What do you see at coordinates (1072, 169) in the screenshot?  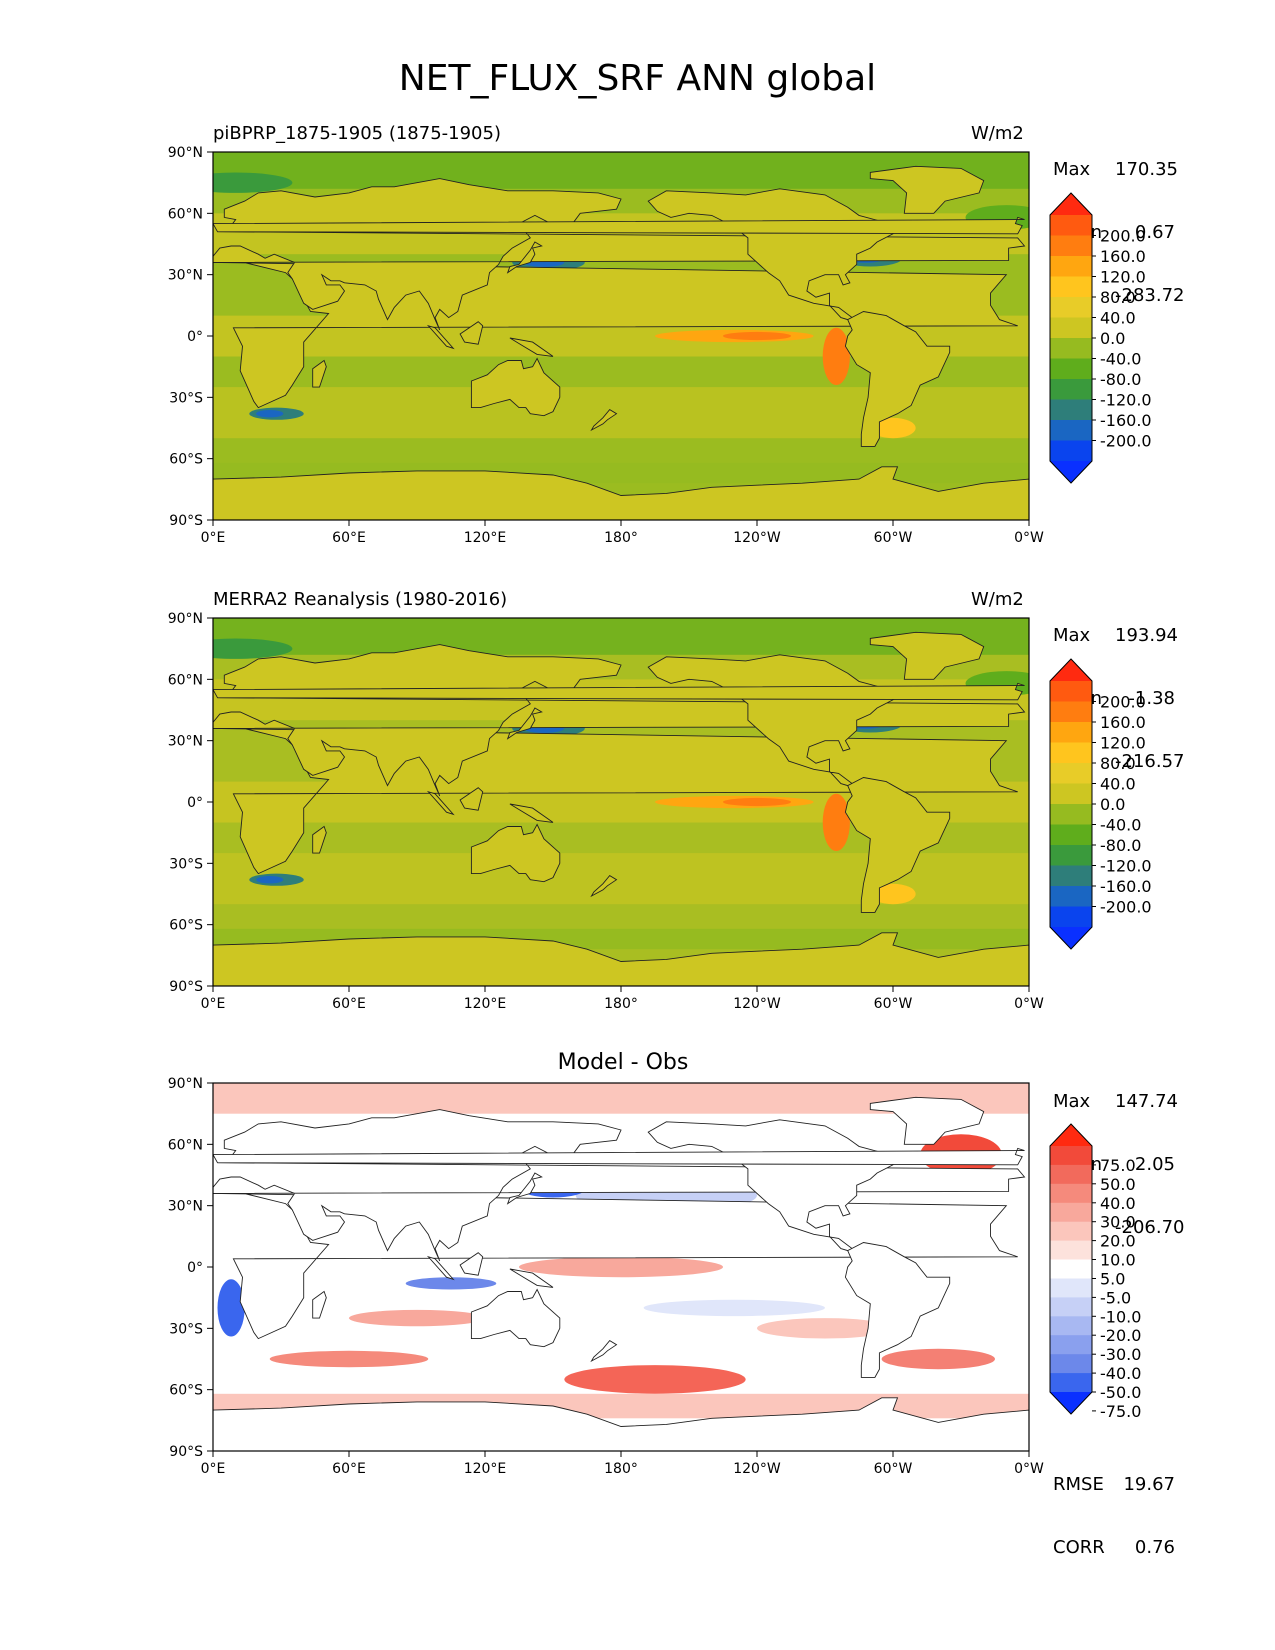 I see `panel-1-max-label: Max` at bounding box center [1072, 169].